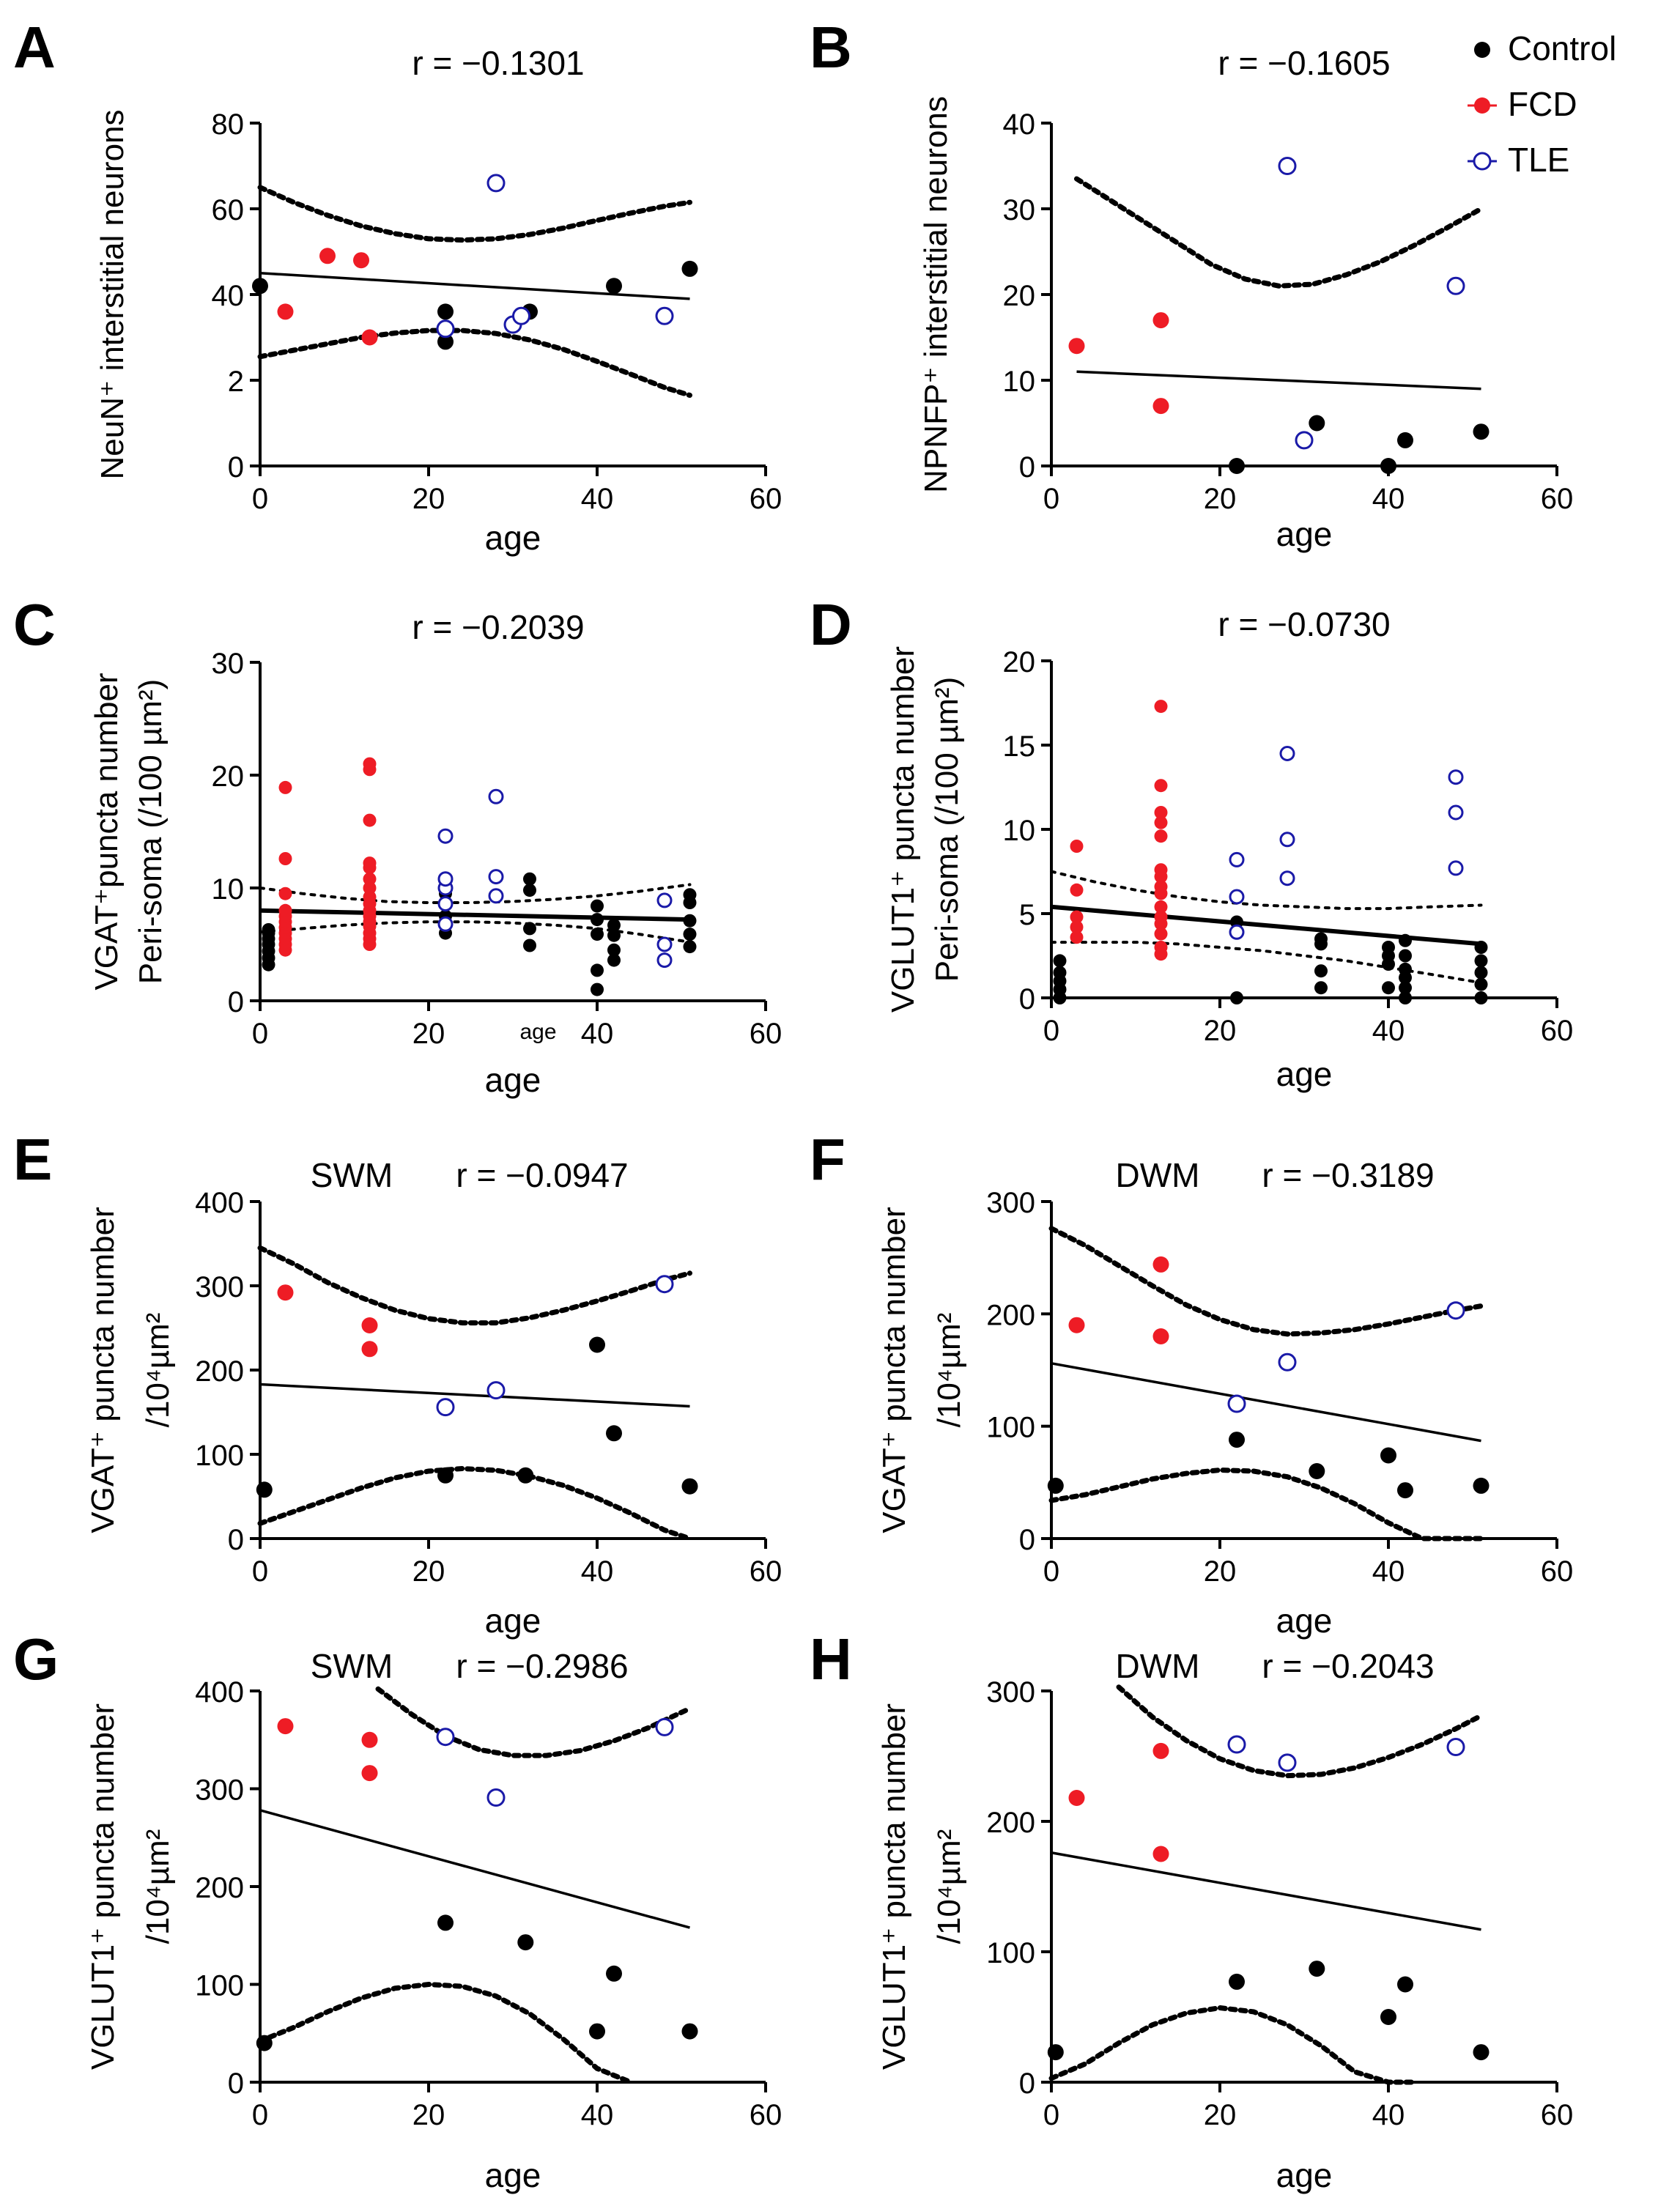  I want to click on ci-upper-band-e, so click(475, 1285).